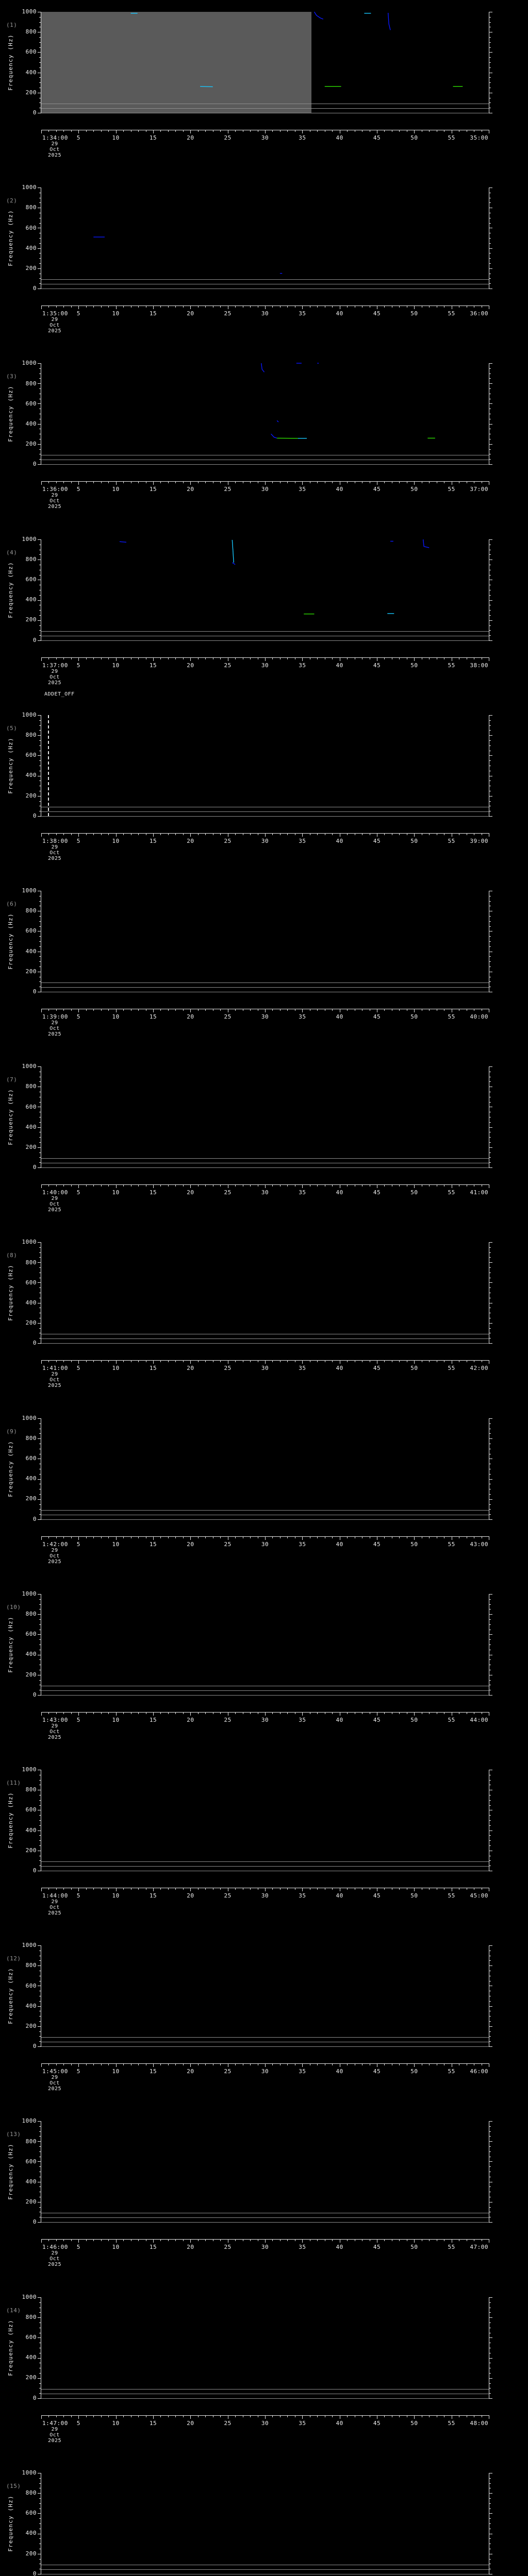 The width and height of the screenshot is (528, 2576). I want to click on panel-index-label: (13), so click(13, 2134).